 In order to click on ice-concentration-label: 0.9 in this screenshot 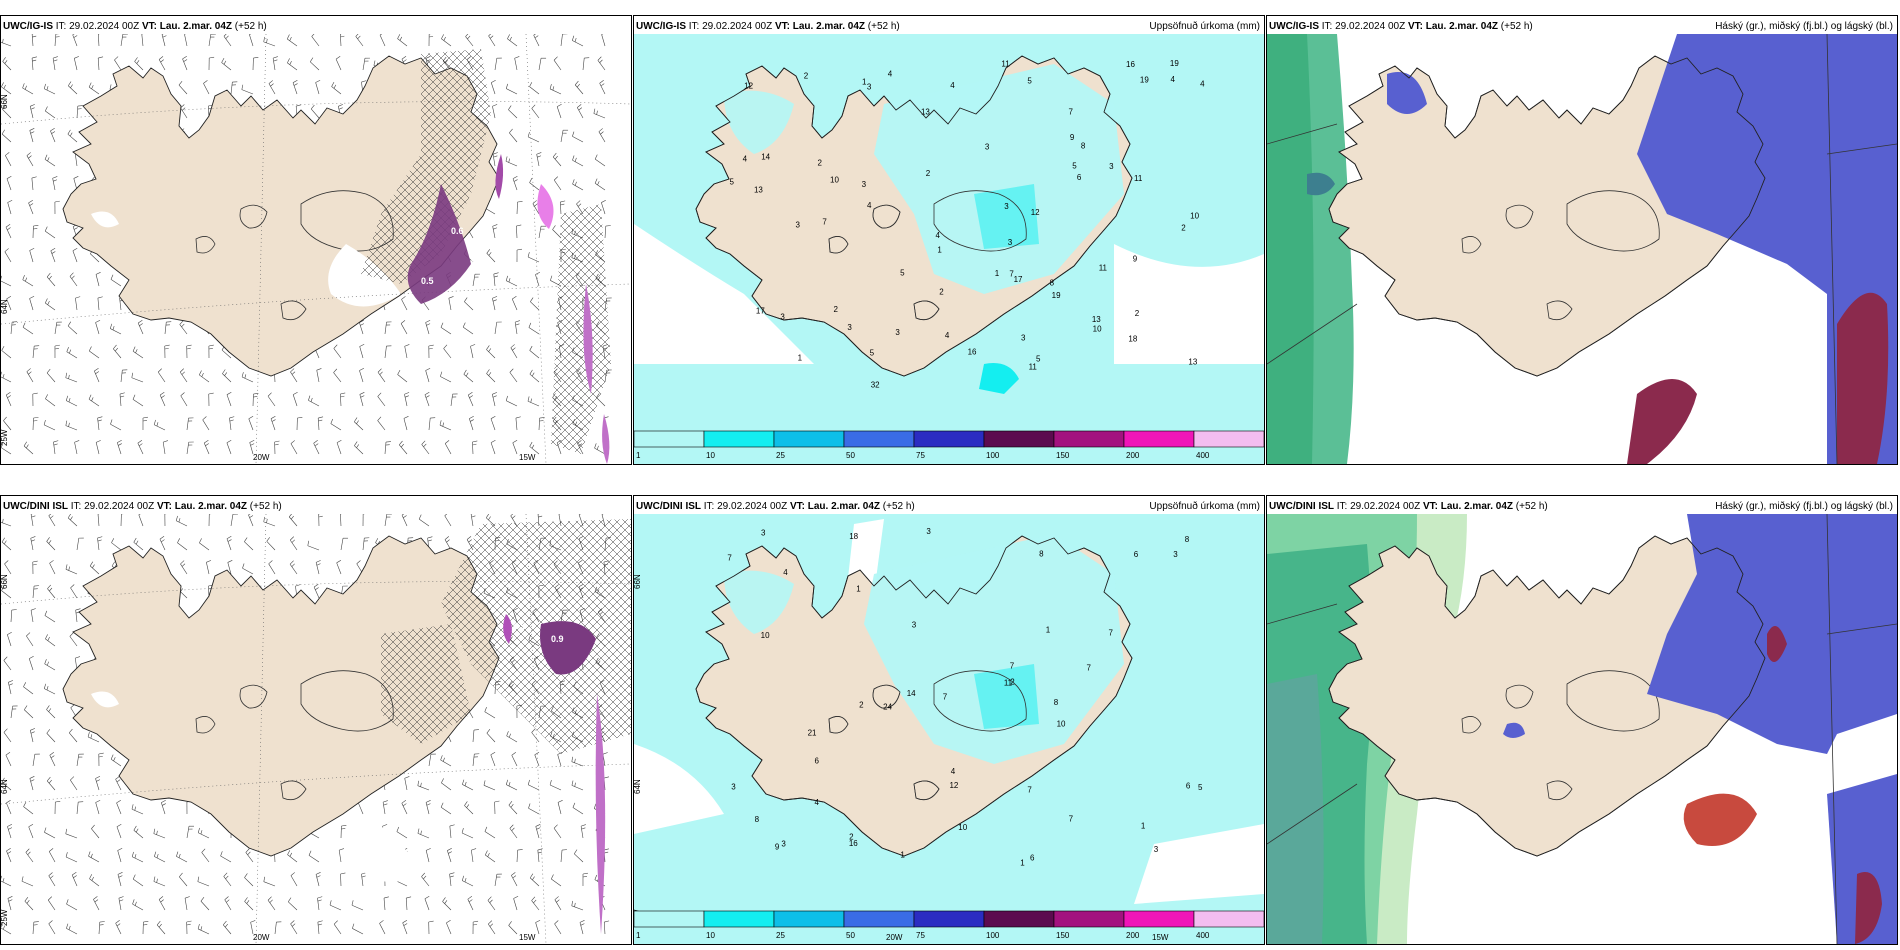, I will do `click(557, 639)`.